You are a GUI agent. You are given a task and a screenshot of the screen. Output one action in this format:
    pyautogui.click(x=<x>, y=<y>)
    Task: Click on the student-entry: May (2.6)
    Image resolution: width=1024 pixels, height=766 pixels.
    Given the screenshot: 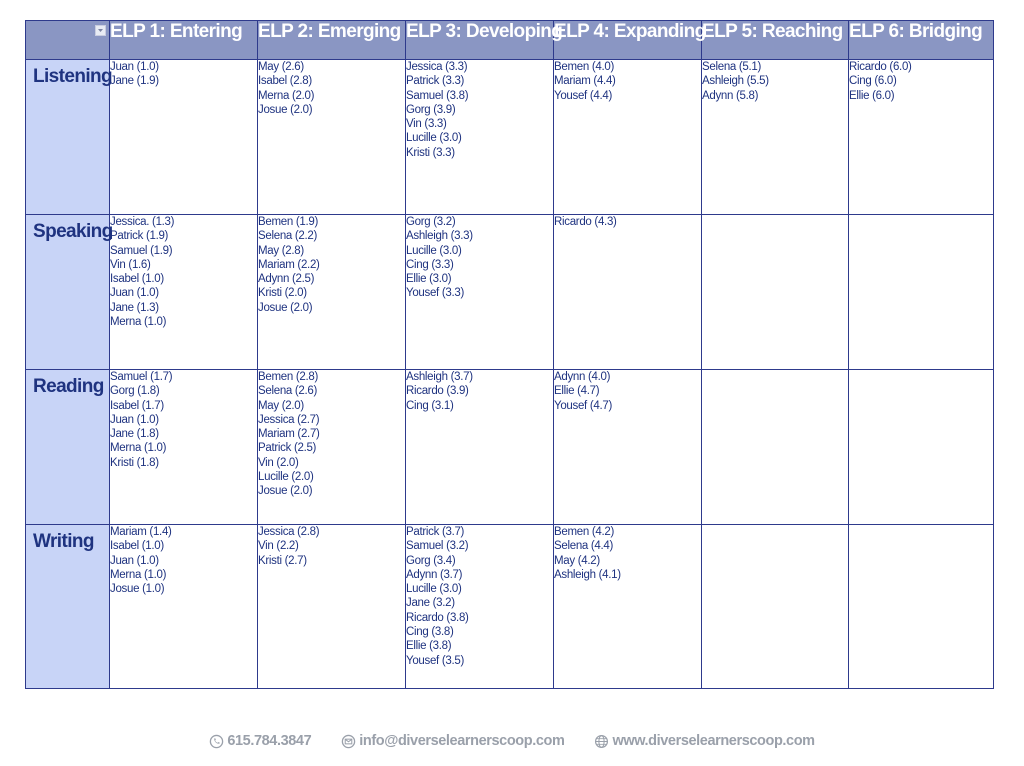 What is the action you would take?
    pyautogui.click(x=281, y=67)
    